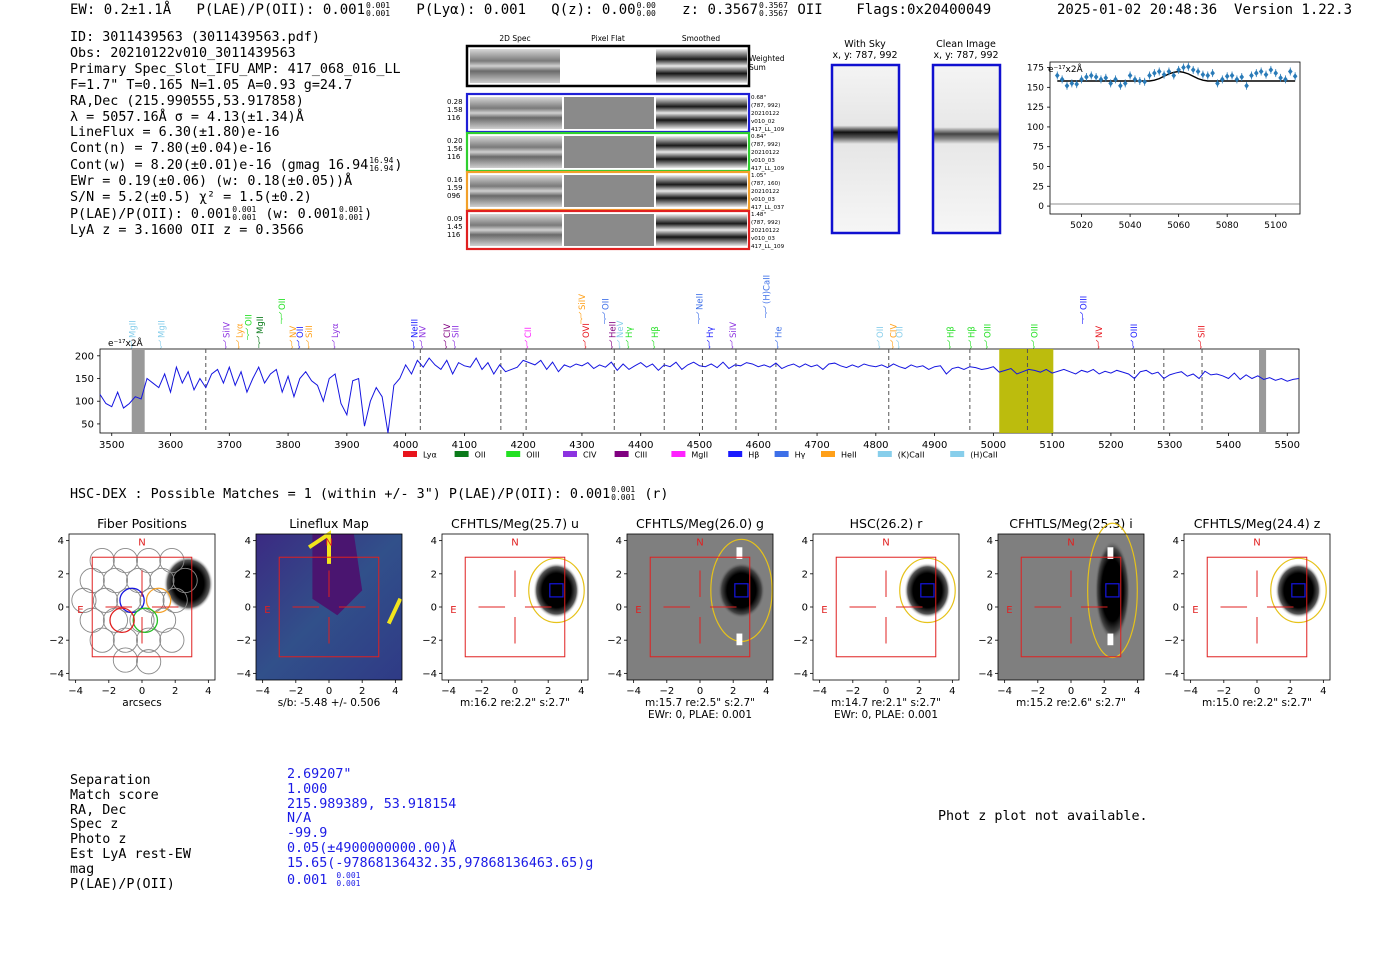 This screenshot has width=1400, height=953. Describe the element at coordinates (699, 395) in the screenshot. I see `spectrum-line` at that location.